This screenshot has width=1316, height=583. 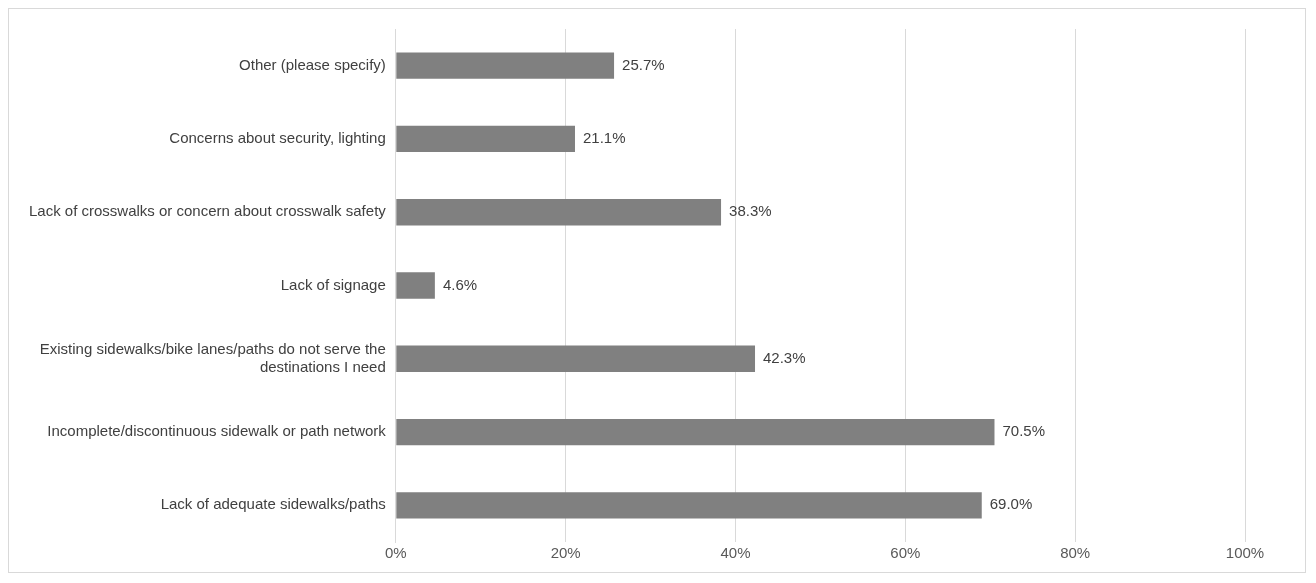 I want to click on y-tick-label: Existing sidewalks/bike lanes/paths do not serve the destinations I need, so click(x=212, y=357).